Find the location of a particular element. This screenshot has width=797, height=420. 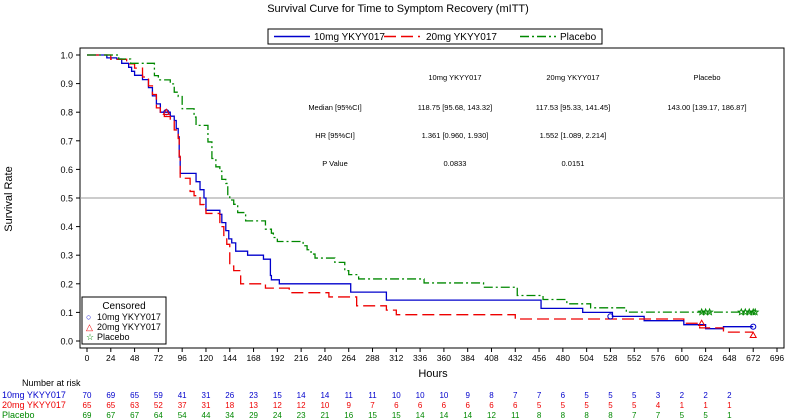

x-tick-label: 144 is located at coordinates (230, 358).